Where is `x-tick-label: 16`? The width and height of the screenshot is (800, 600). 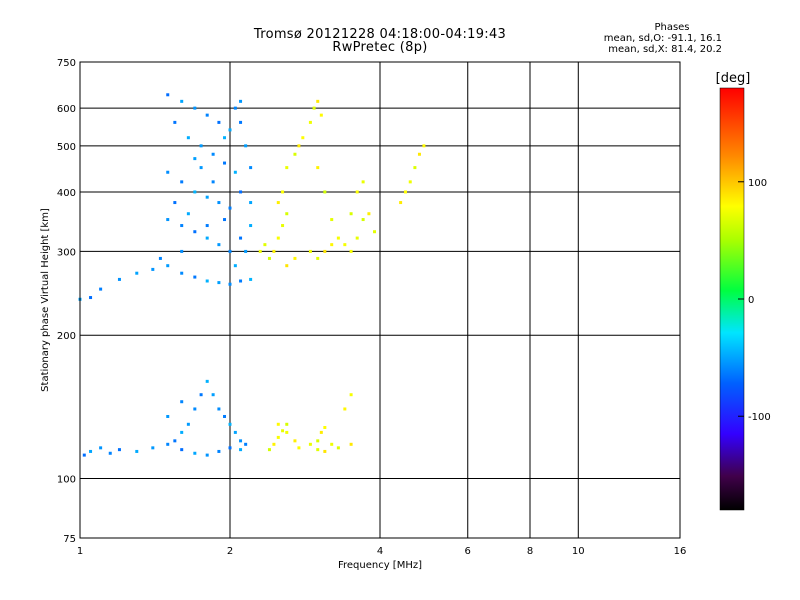 x-tick-label: 16 is located at coordinates (680, 551).